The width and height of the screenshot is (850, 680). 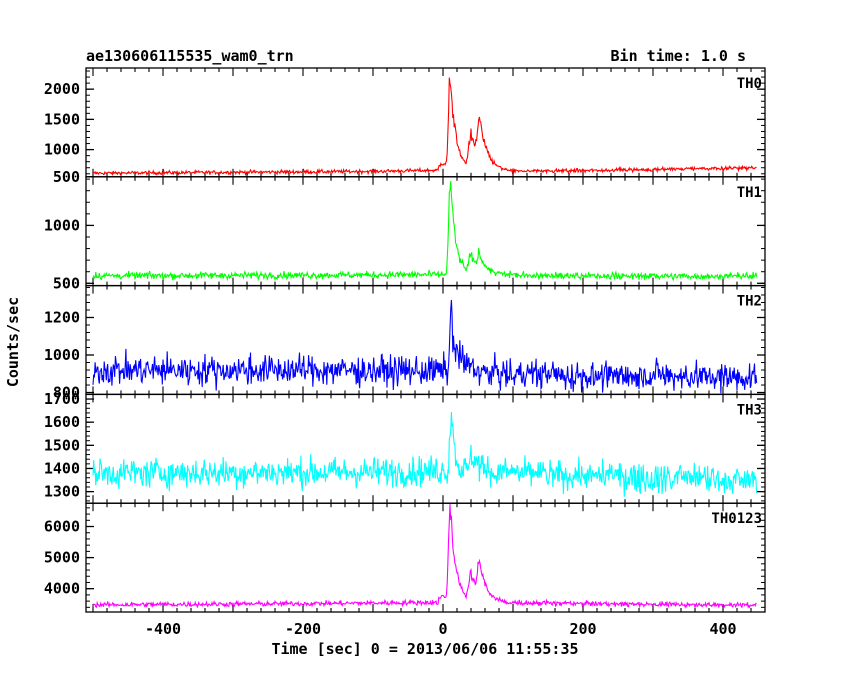 I want to click on series-line-TH1, so click(x=425, y=231).